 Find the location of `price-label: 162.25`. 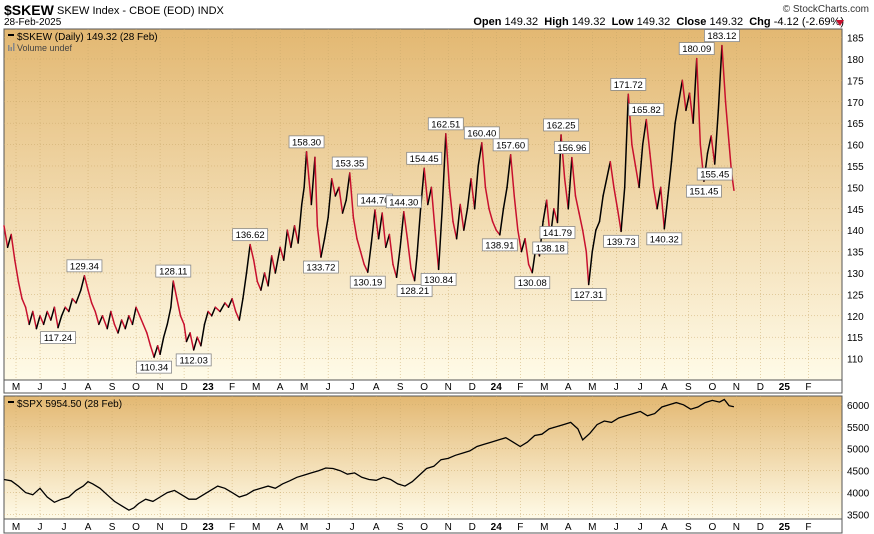

price-label: 162.25 is located at coordinates (561, 125).